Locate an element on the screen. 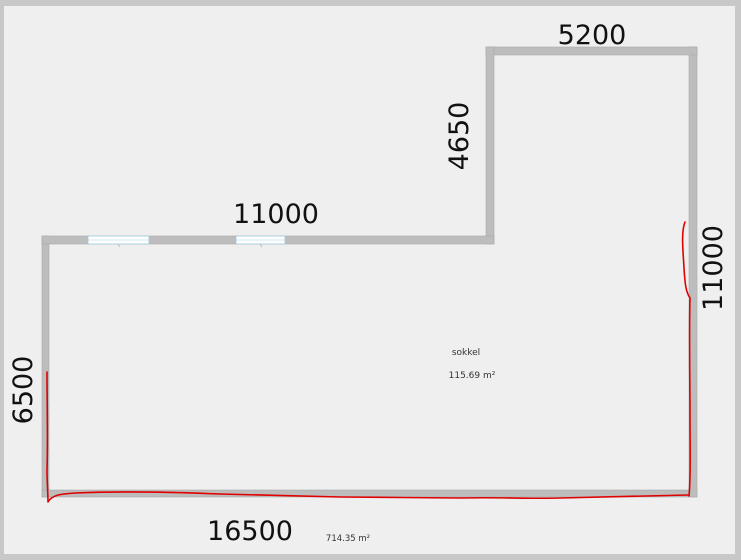 Image resolution: width=741 pixels, height=560 pixels. wall-bottom is located at coordinates (369, 493).